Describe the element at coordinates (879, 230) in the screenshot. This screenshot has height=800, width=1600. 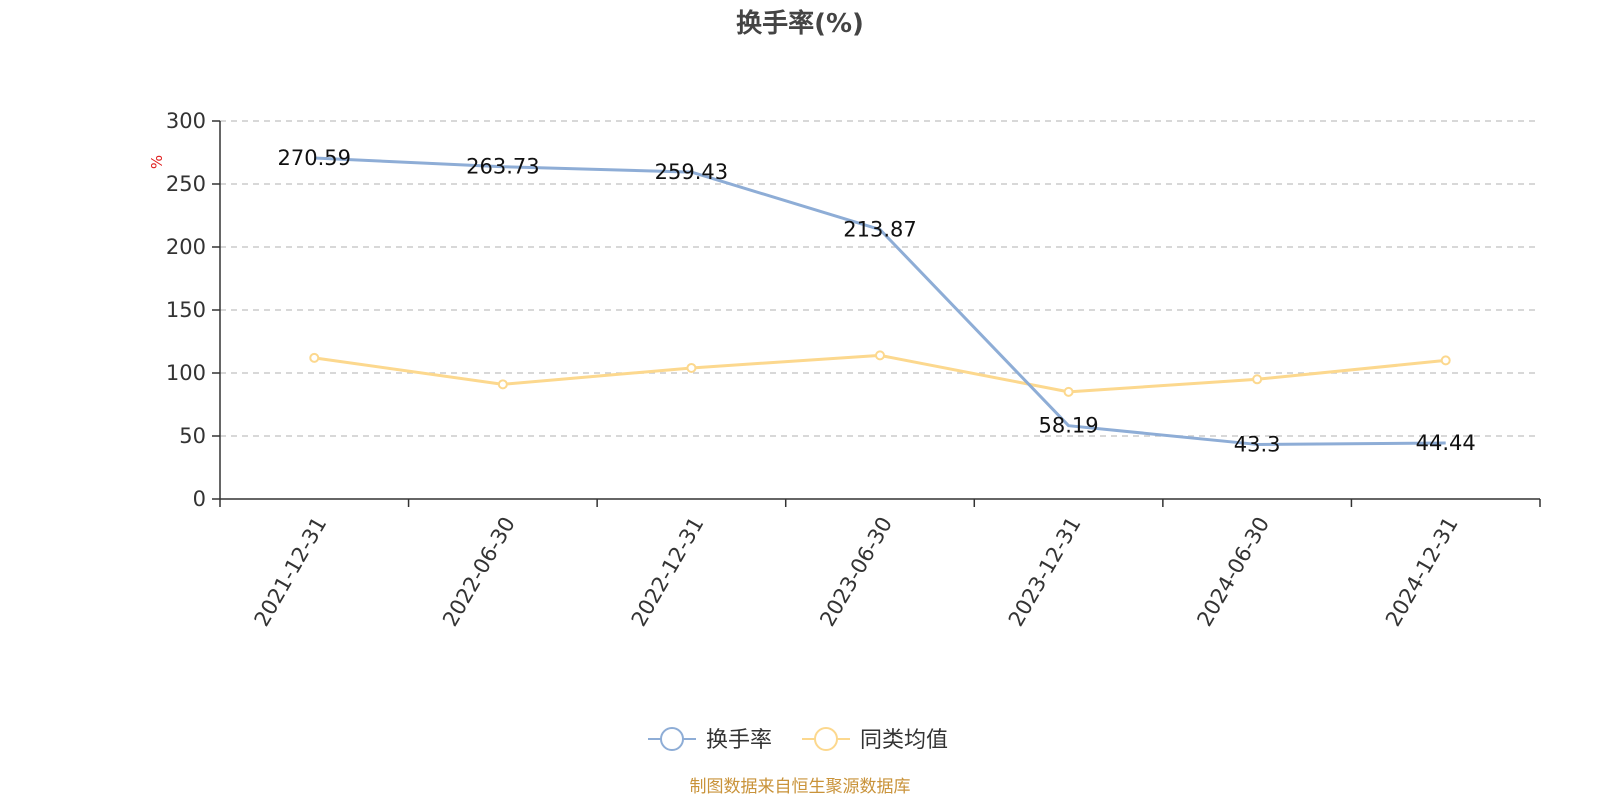
I see `data-label: 213.87` at that location.